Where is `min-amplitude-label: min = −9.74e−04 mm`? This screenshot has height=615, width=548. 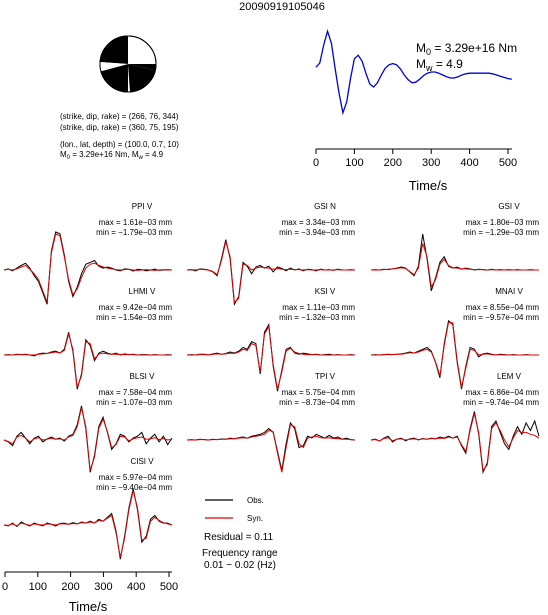 min-amplitude-label: min = −9.74e−04 mm is located at coordinates (501, 402).